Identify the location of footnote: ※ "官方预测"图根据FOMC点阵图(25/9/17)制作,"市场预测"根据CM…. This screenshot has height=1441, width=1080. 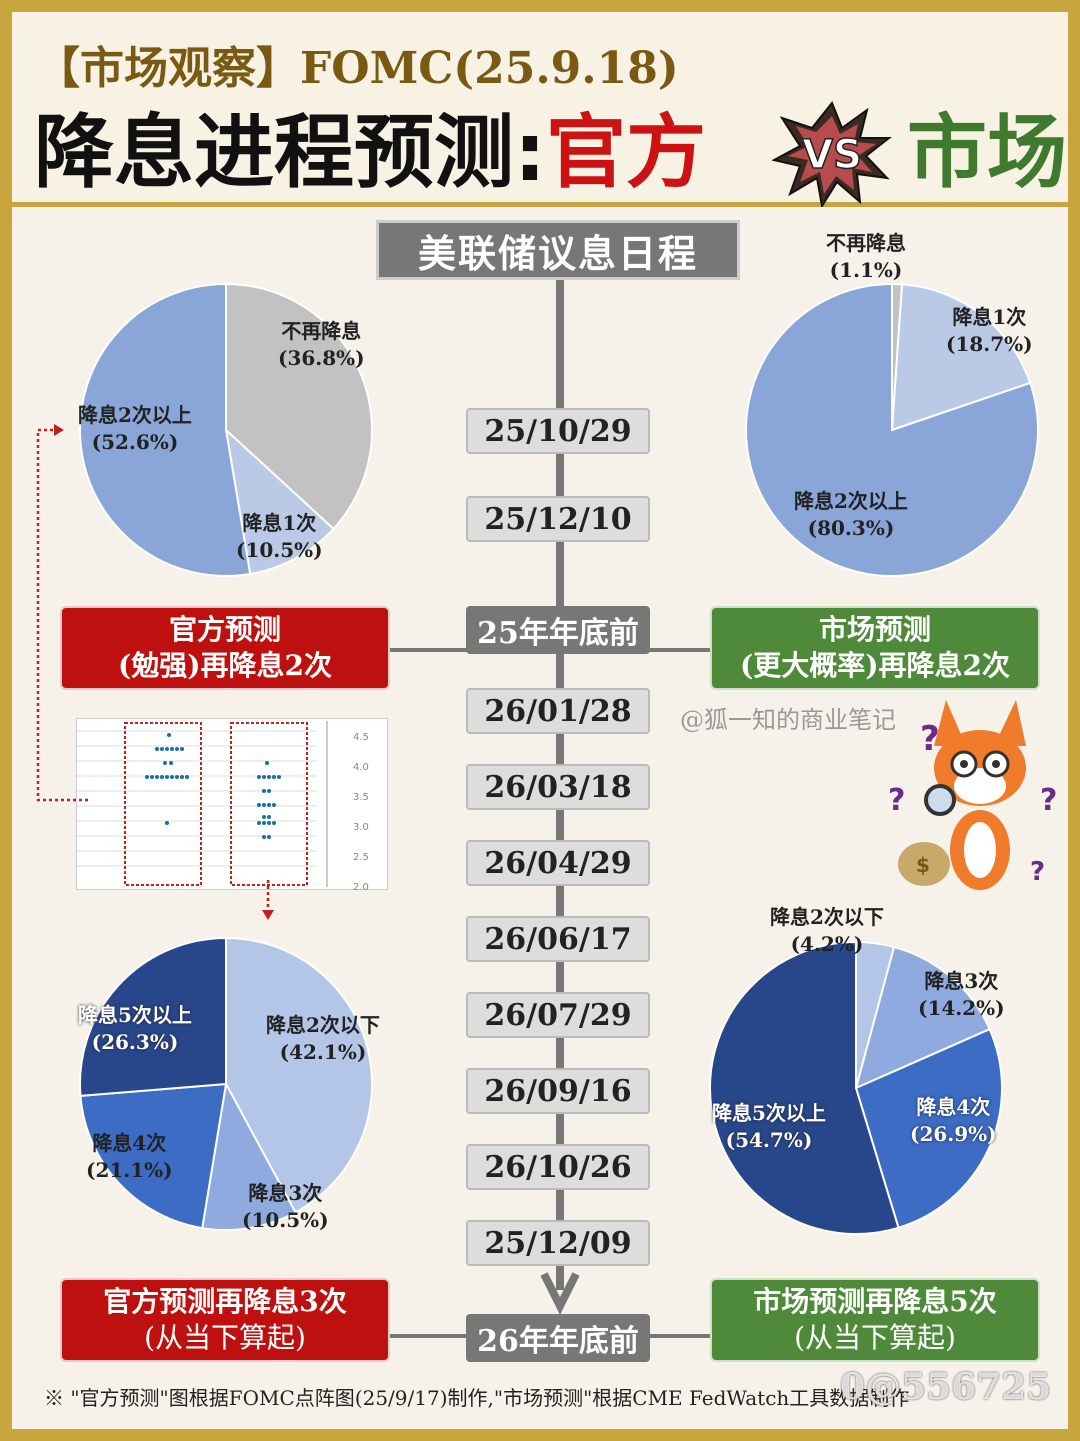
(477, 1398).